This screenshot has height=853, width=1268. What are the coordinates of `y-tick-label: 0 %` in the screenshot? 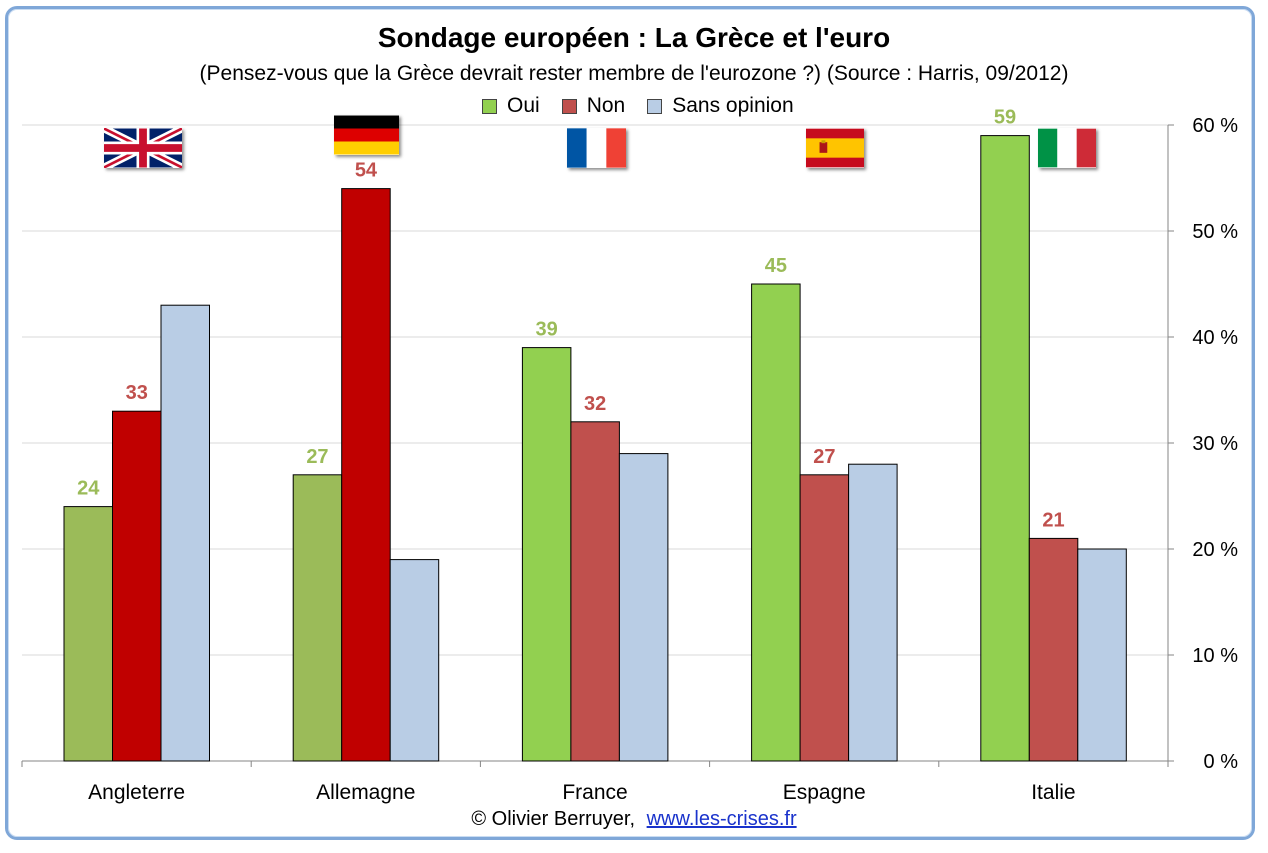 It's located at (1221, 762).